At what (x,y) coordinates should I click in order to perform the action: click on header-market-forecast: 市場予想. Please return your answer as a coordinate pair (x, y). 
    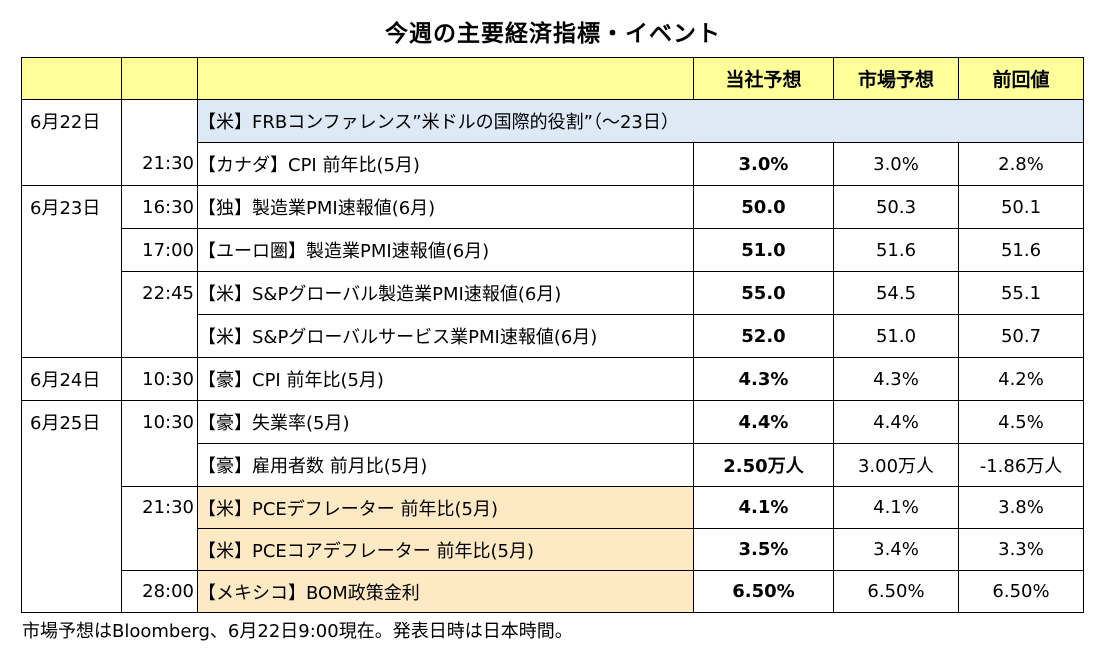
    Looking at the image, I should click on (896, 78).